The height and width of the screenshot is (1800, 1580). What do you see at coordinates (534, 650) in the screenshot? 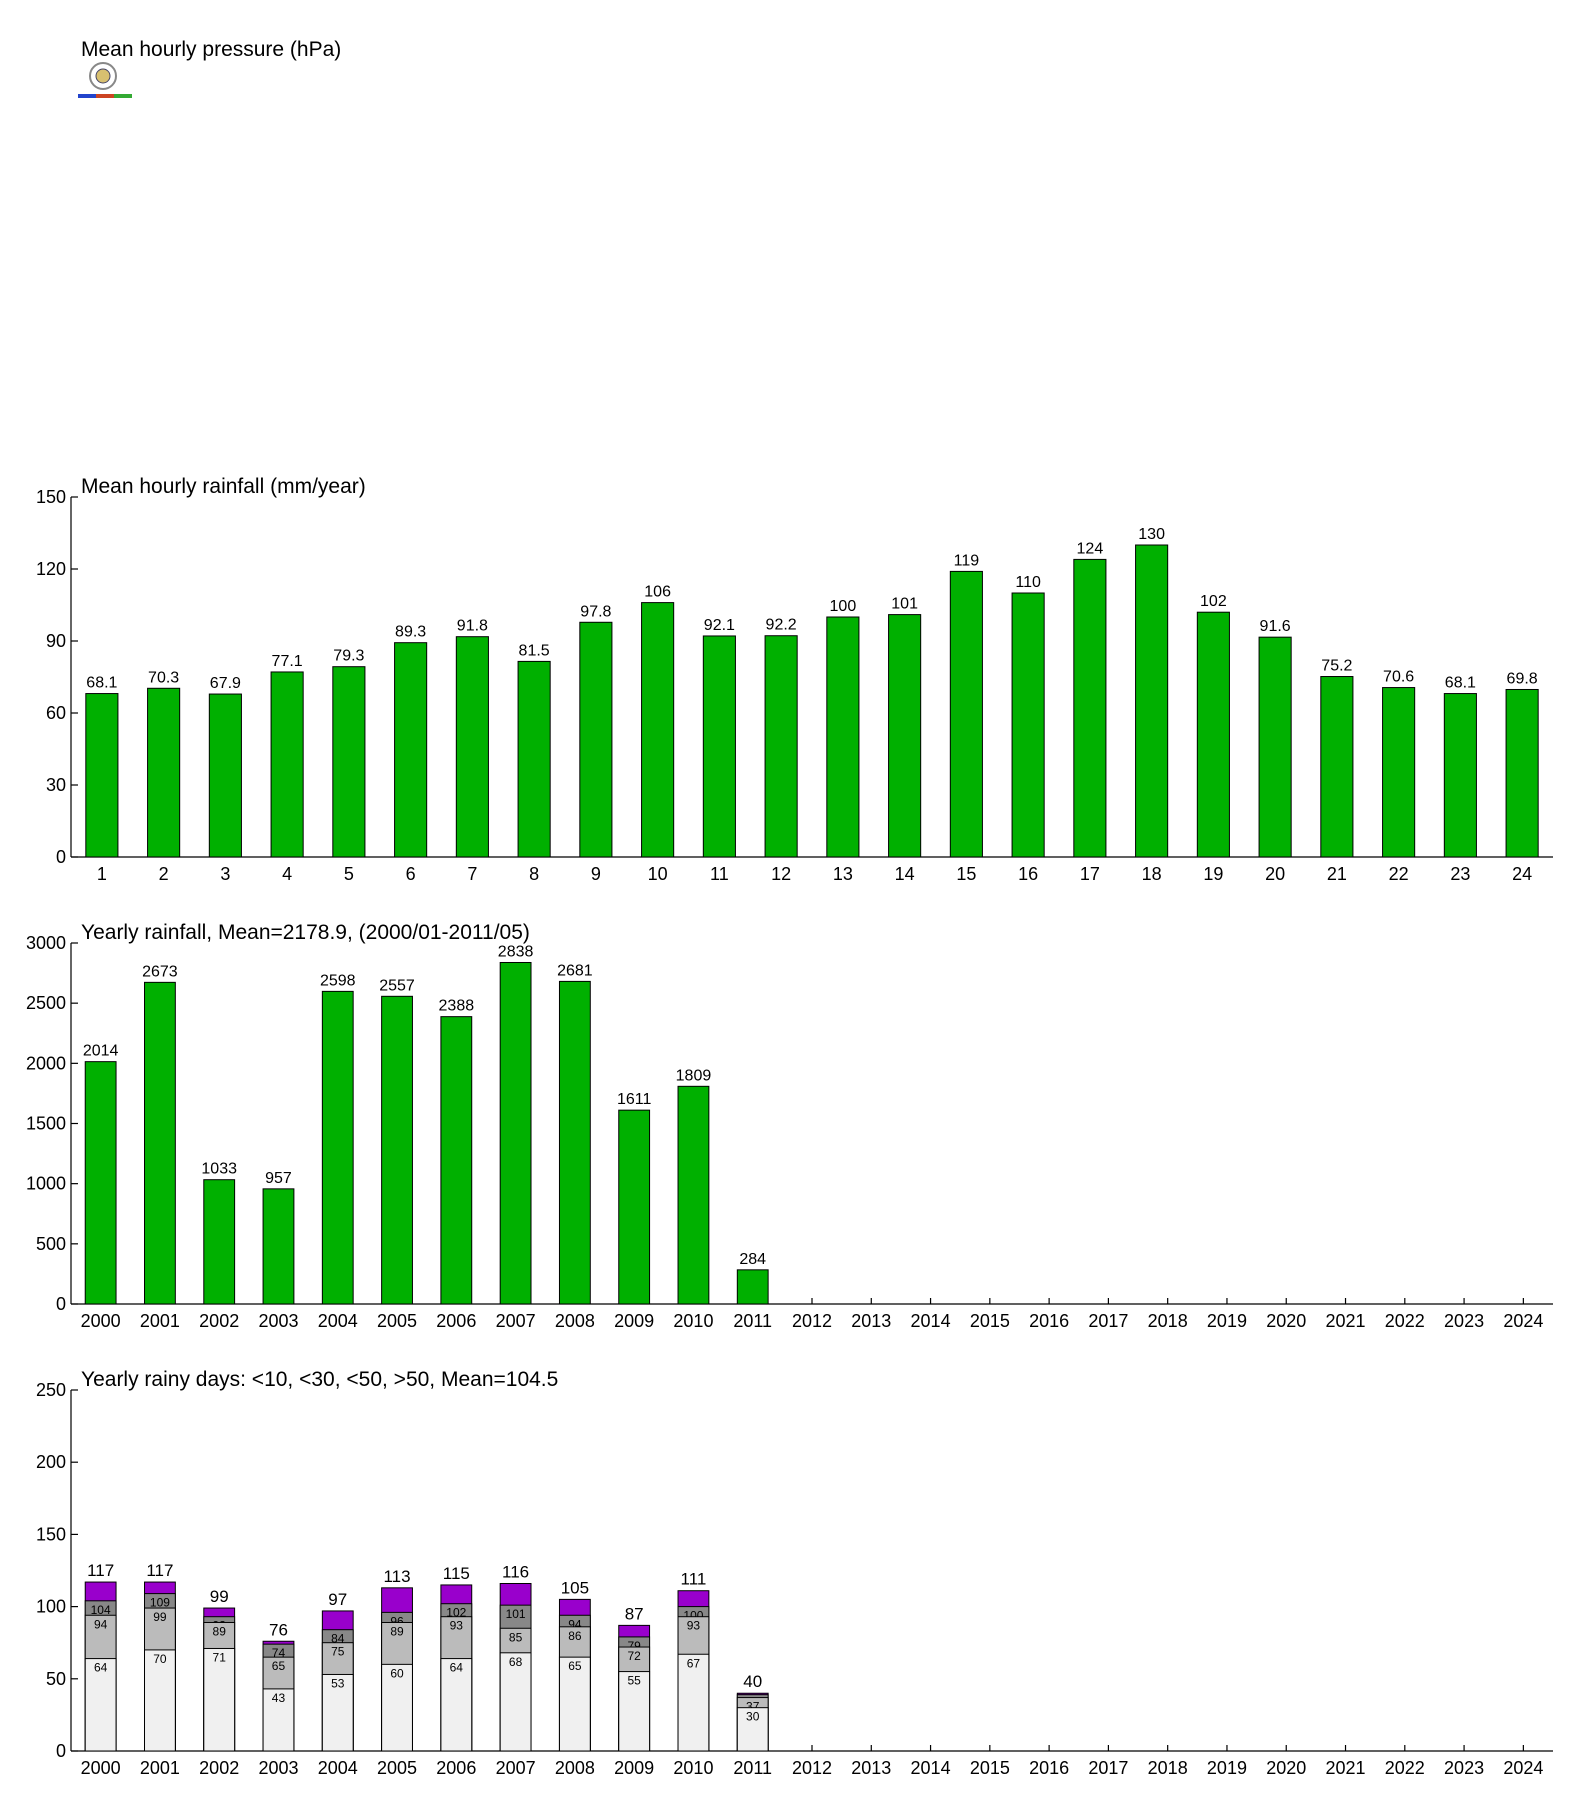
I see `data-label: 81.5` at bounding box center [534, 650].